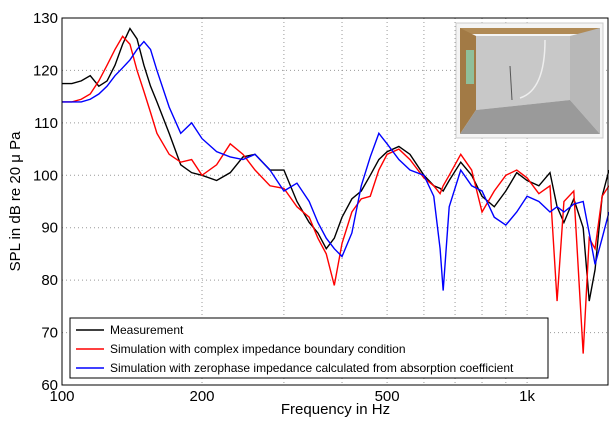 Image resolution: width=609 pixels, height=428 pixels. I want to click on y-tick-label: 70, so click(49, 333).